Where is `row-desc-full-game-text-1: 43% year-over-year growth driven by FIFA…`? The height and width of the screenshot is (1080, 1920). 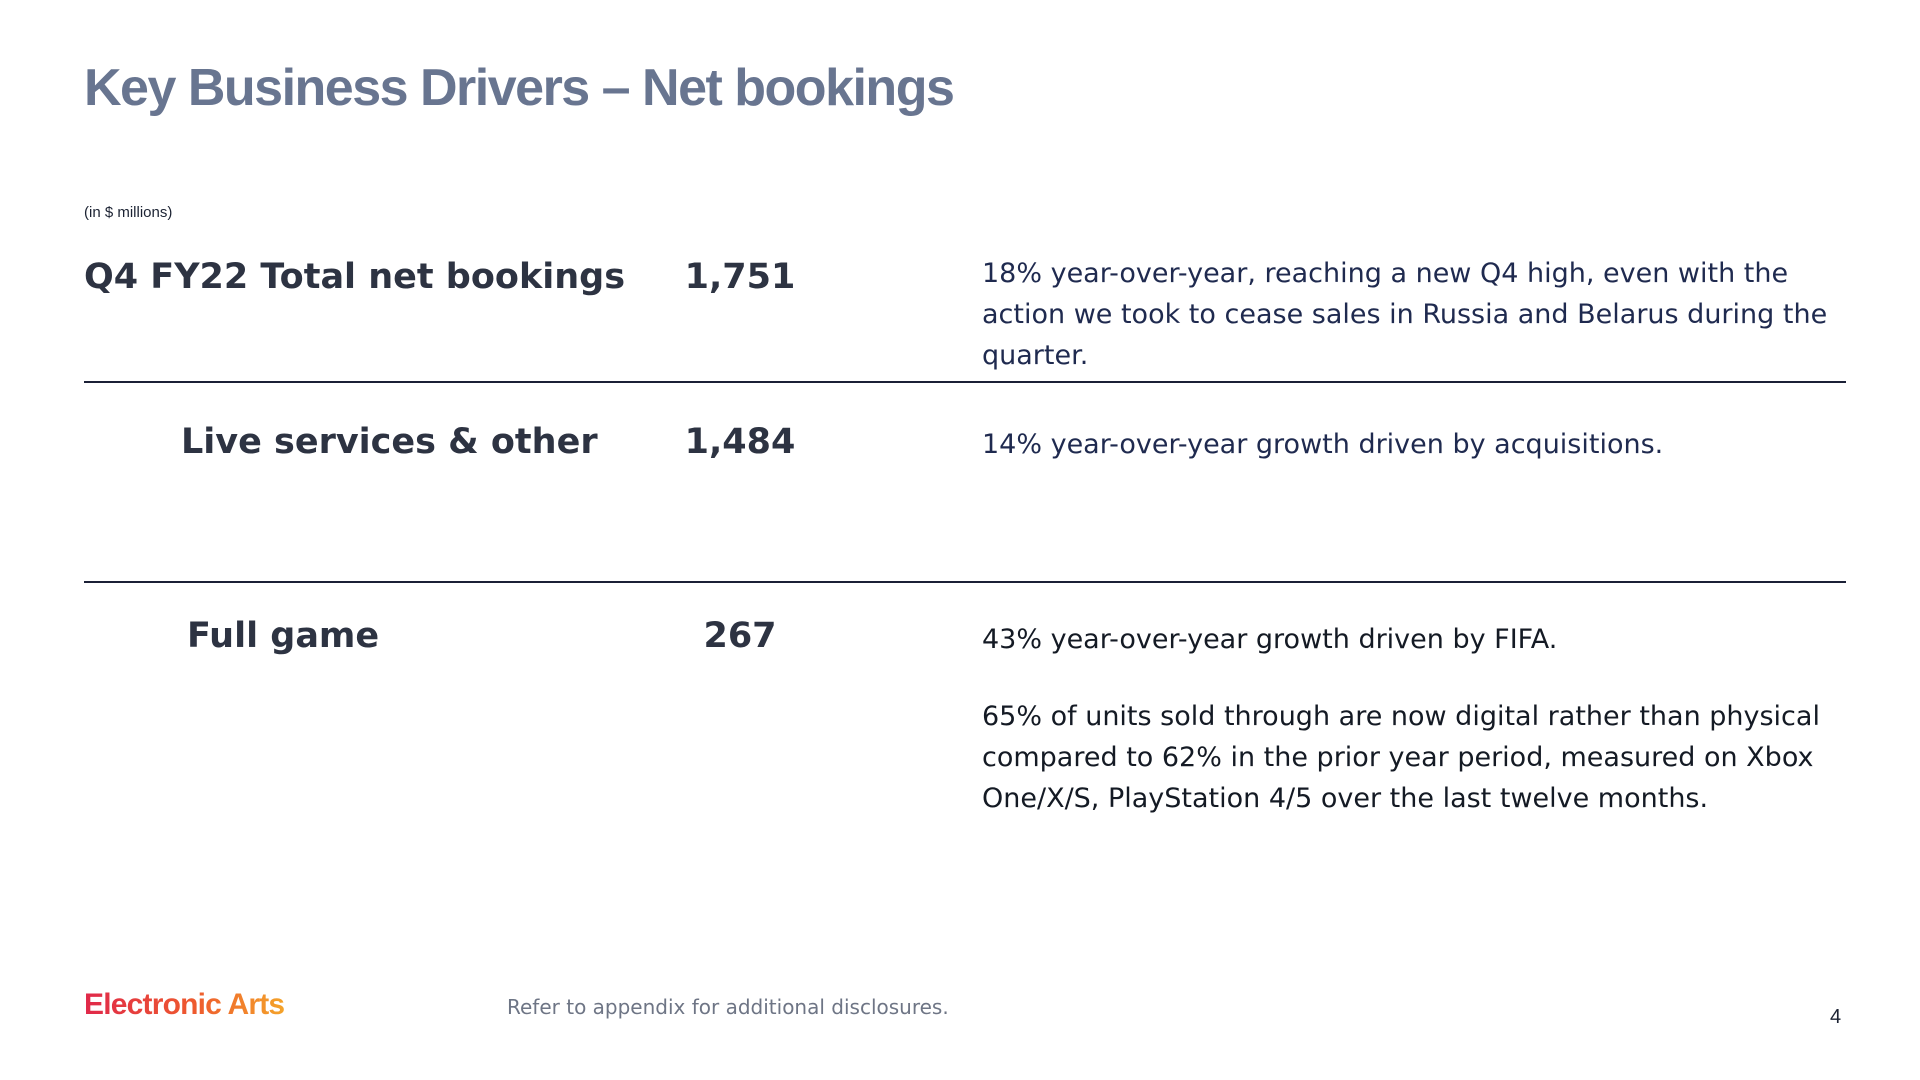 row-desc-full-game-text-1: 43% year-over-year growth driven by FIFA… is located at coordinates (1270, 639).